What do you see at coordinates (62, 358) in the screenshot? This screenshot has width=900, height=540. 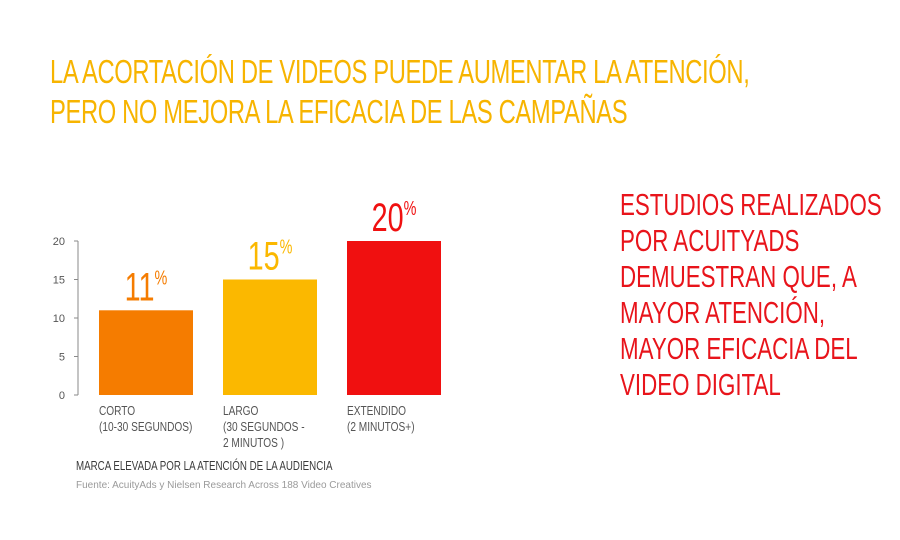 I see `y-tick-label: 5` at bounding box center [62, 358].